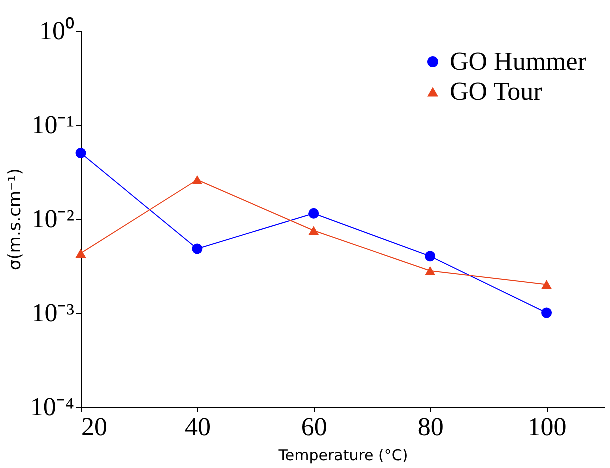  Describe the element at coordinates (52, 407) in the screenshot. I see `y-tick-label: 10⁻⁴` at that location.